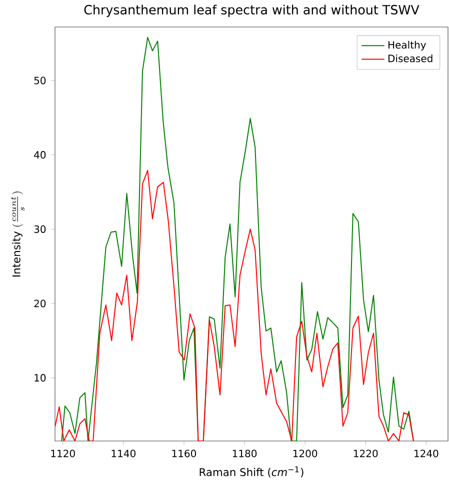  I want to click on chart-title: Chrysanthemum leaf spectra with and without TSWV, so click(252, 10).